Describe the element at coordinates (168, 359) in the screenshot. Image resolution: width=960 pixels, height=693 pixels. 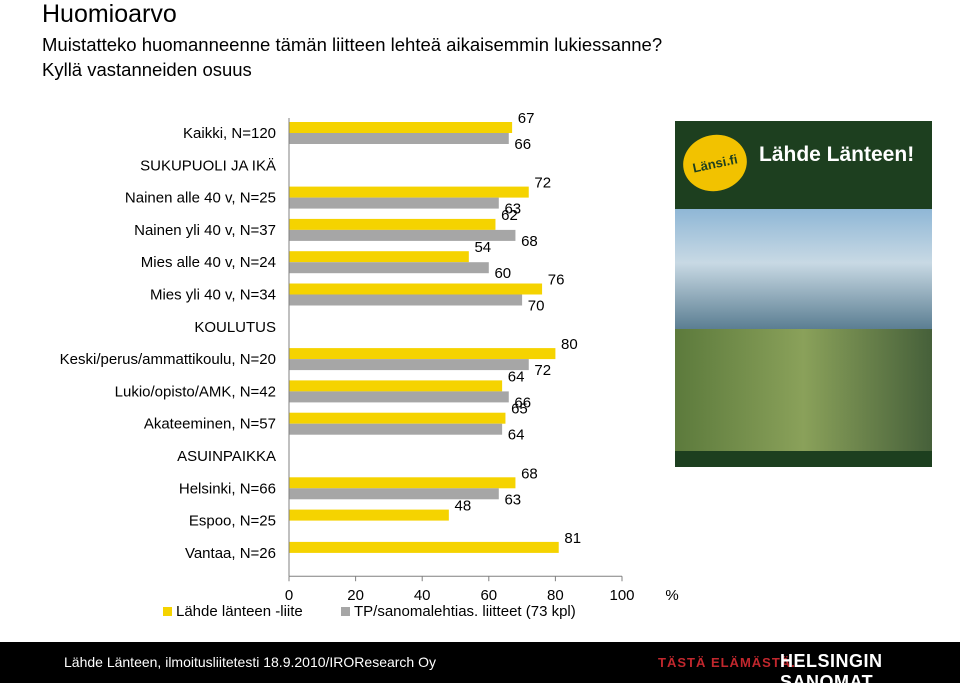
I see `category-label: Keski/perus/ammattikoulu, N=20` at that location.